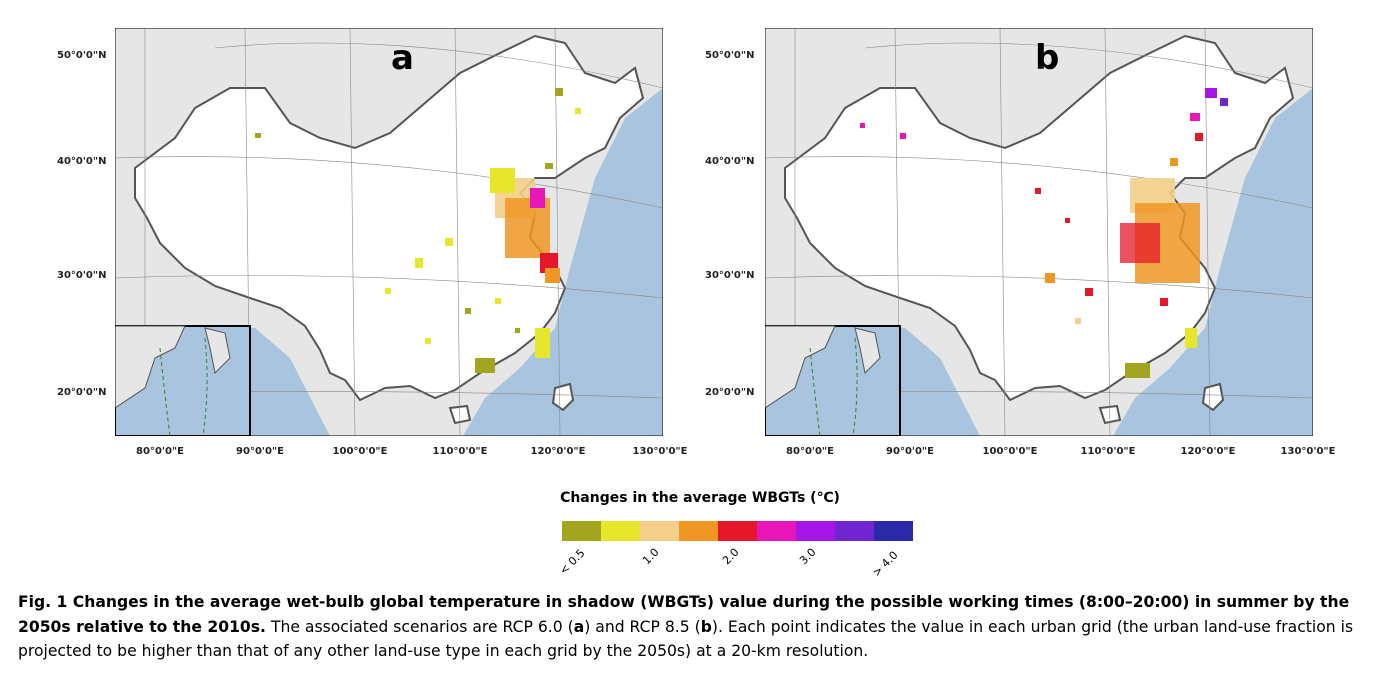 The width and height of the screenshot is (1397, 677). Describe the element at coordinates (730, 55) in the screenshot. I see `y-label-50n-b: 50°0'0"N` at that location.